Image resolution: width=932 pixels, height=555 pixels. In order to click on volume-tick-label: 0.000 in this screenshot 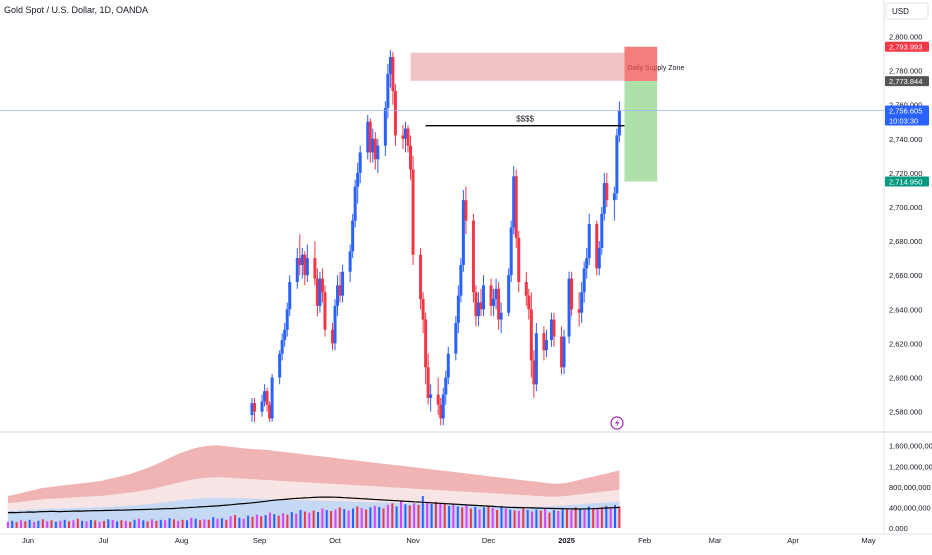, I will do `click(898, 528)`.